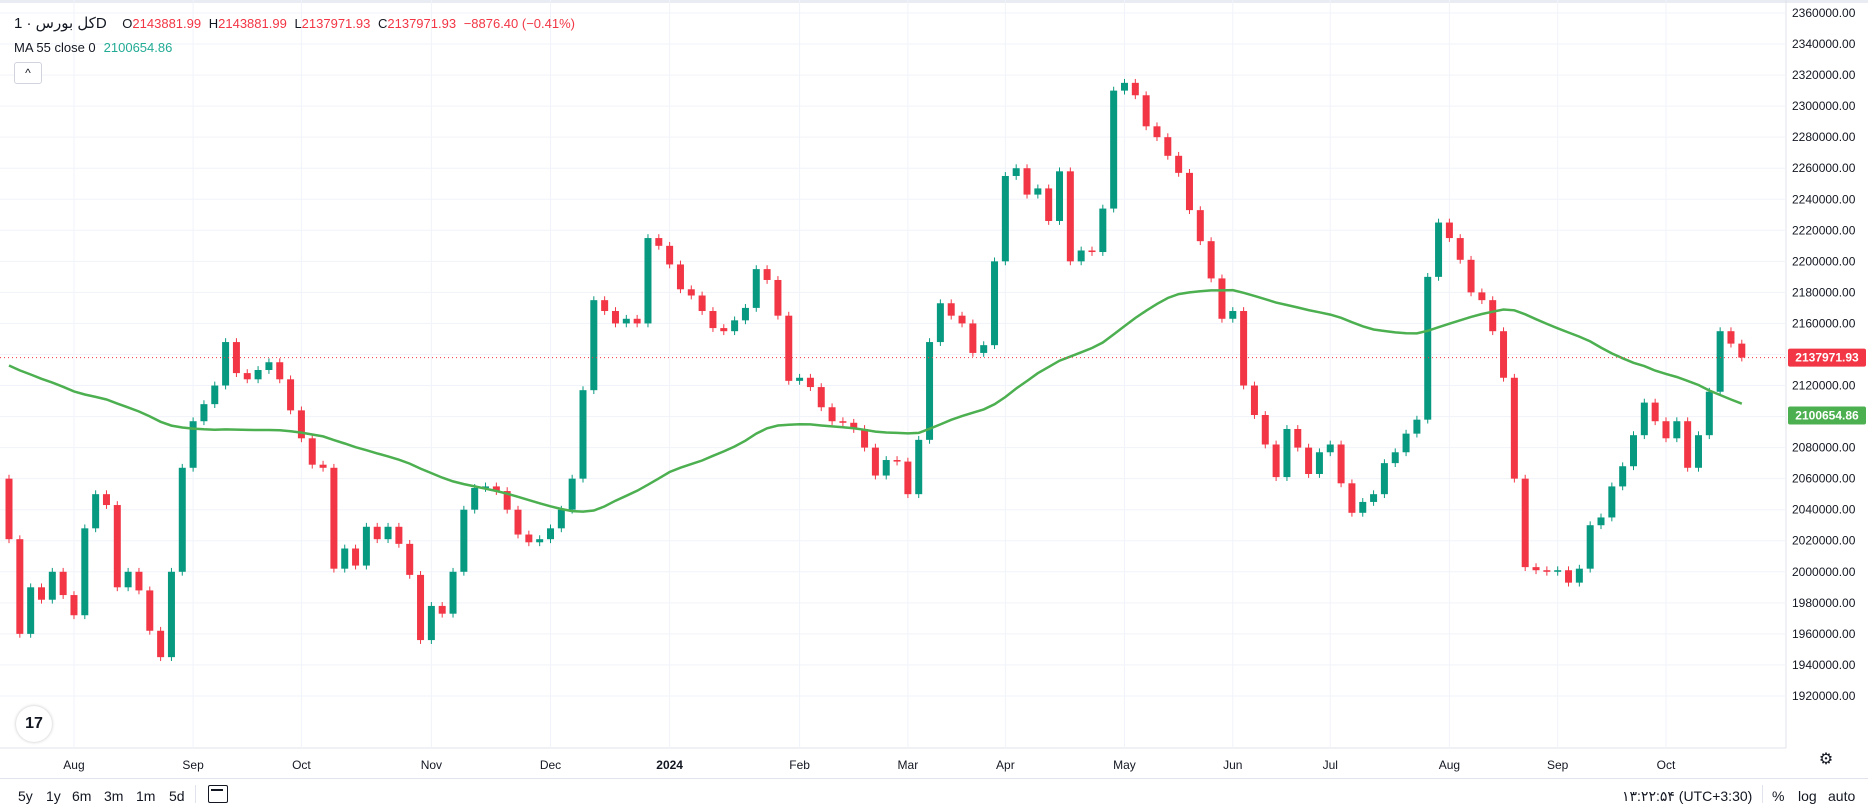  Describe the element at coordinates (1124, 765) in the screenshot. I see `x-tick-label: May` at that location.